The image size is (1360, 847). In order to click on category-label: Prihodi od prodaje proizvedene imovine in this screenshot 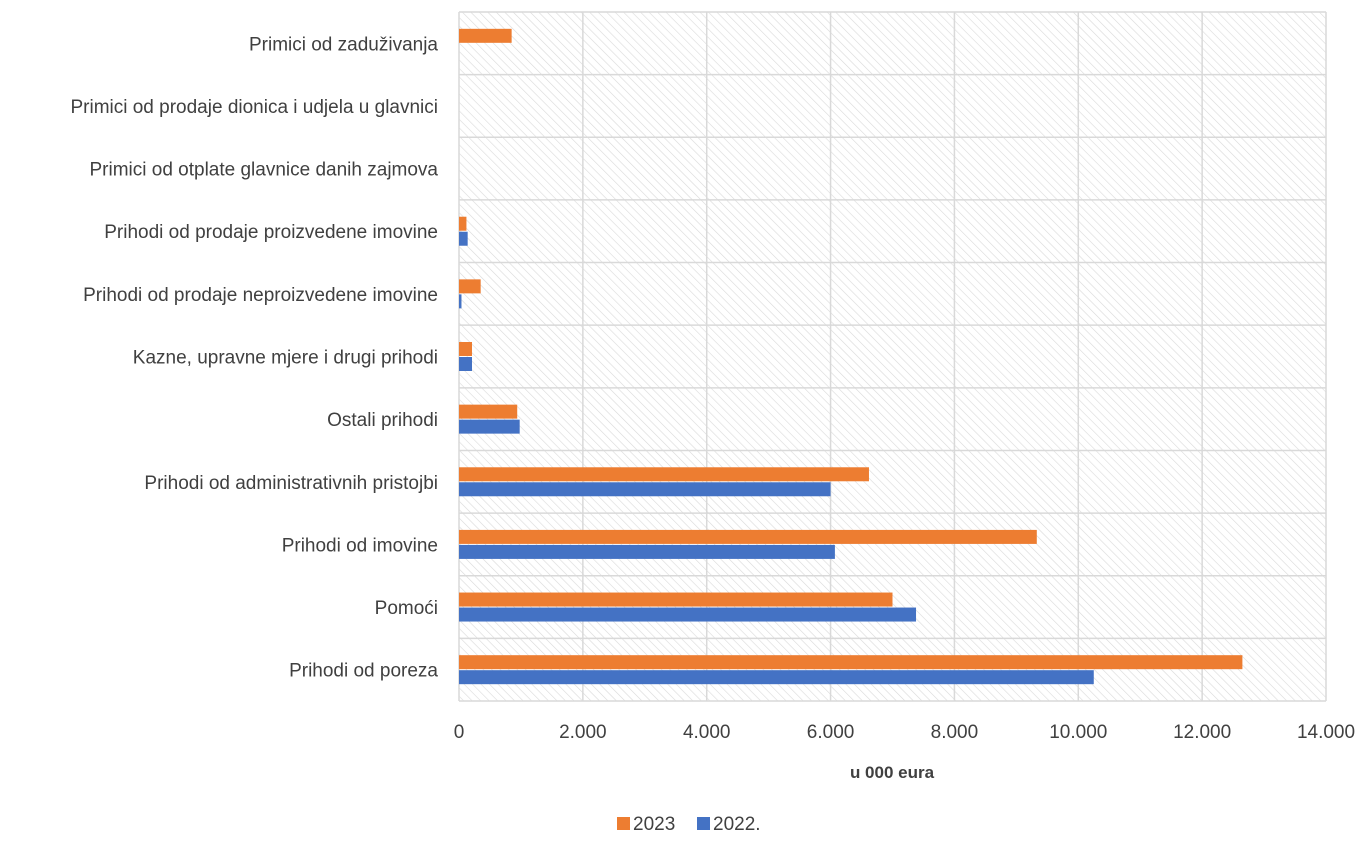, I will do `click(271, 232)`.